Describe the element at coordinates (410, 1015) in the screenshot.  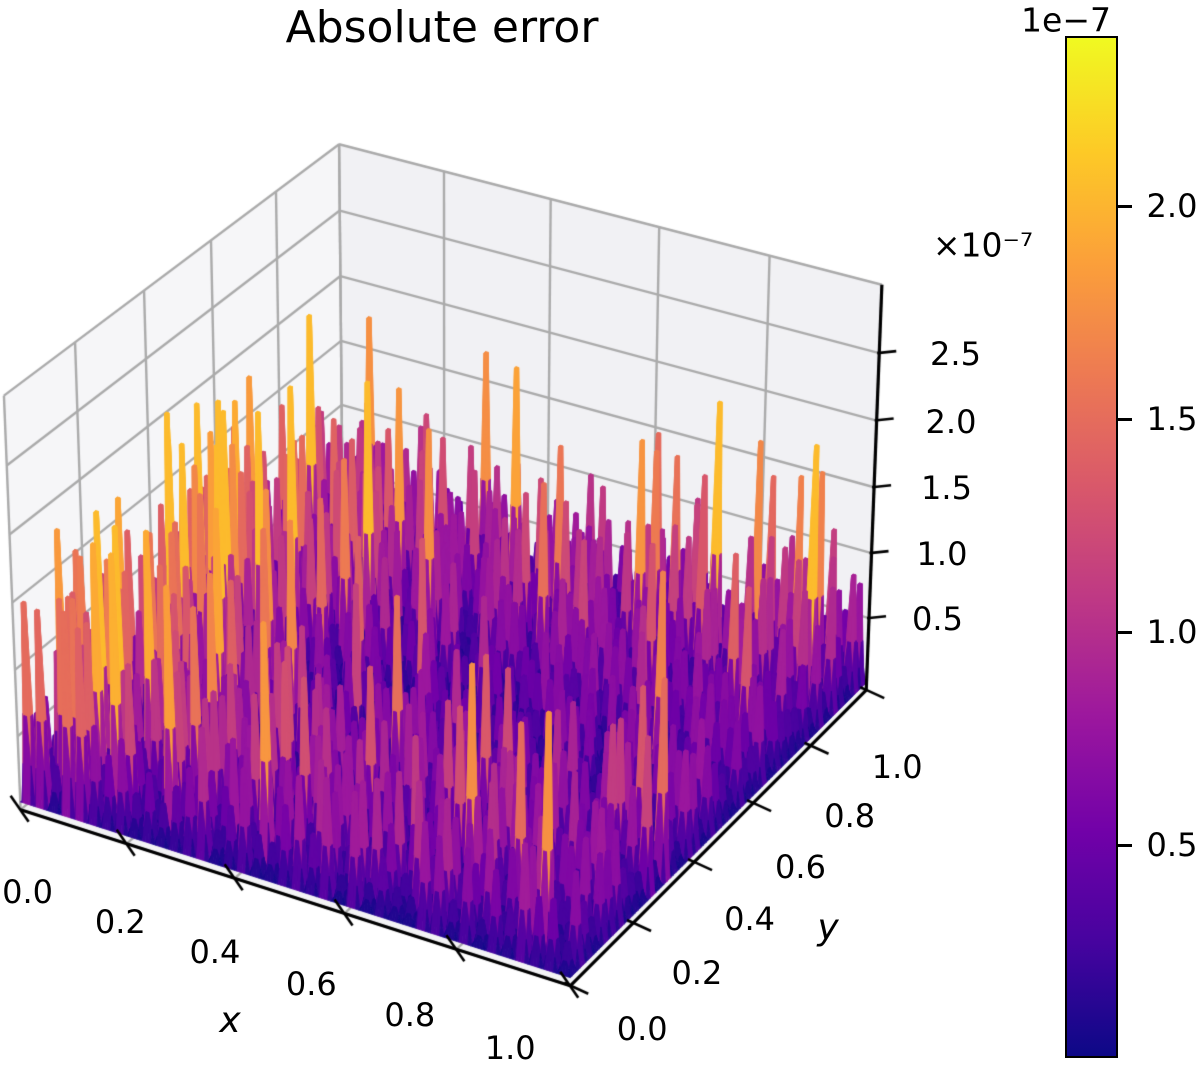
I see `x-tick-label: 0.8` at that location.